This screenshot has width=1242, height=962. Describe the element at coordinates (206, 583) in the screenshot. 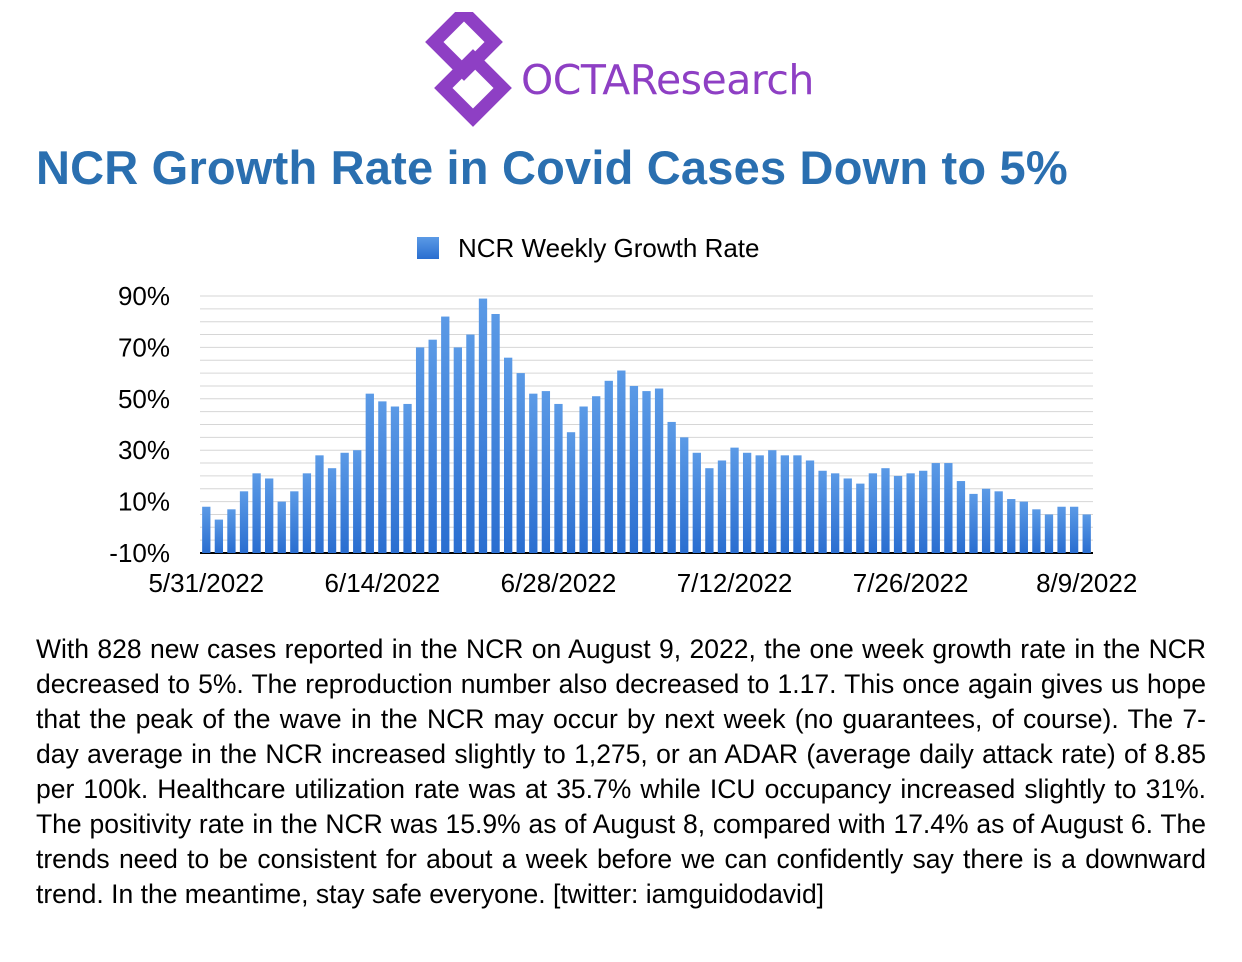

I see `x-tick-label: 5/31/2022` at that location.